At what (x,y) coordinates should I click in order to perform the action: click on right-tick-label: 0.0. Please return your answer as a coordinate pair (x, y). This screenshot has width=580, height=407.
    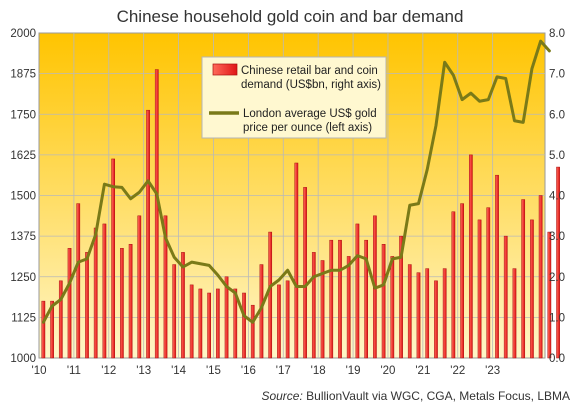
    Looking at the image, I should click on (557, 359).